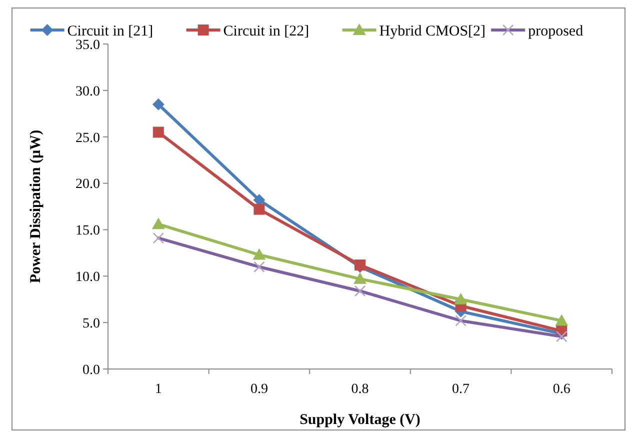 This screenshot has height=432, width=627. What do you see at coordinates (36, 207) in the screenshot?
I see `y-axis-title: Power Dissipation (μW)` at bounding box center [36, 207].